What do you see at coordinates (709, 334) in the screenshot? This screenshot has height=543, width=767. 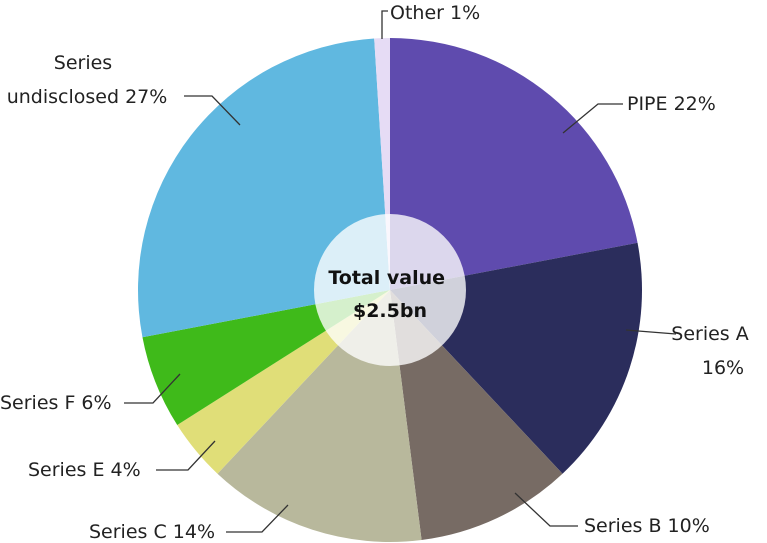 I see `slice-label-2-line-1: Series A` at bounding box center [709, 334].